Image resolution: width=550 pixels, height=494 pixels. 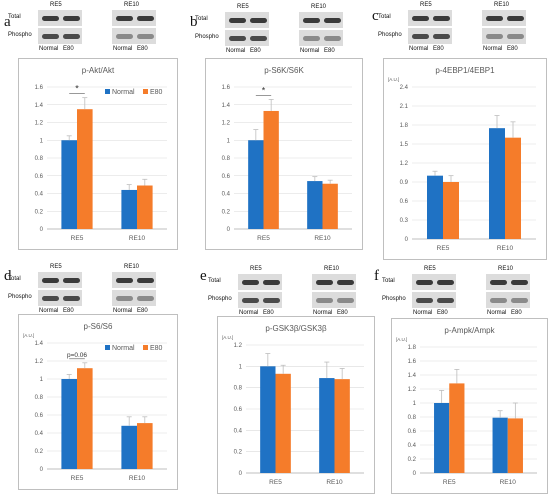 What do you see at coordinates (375, 16) in the screenshot?
I see `panel-letter: c` at bounding box center [375, 16].